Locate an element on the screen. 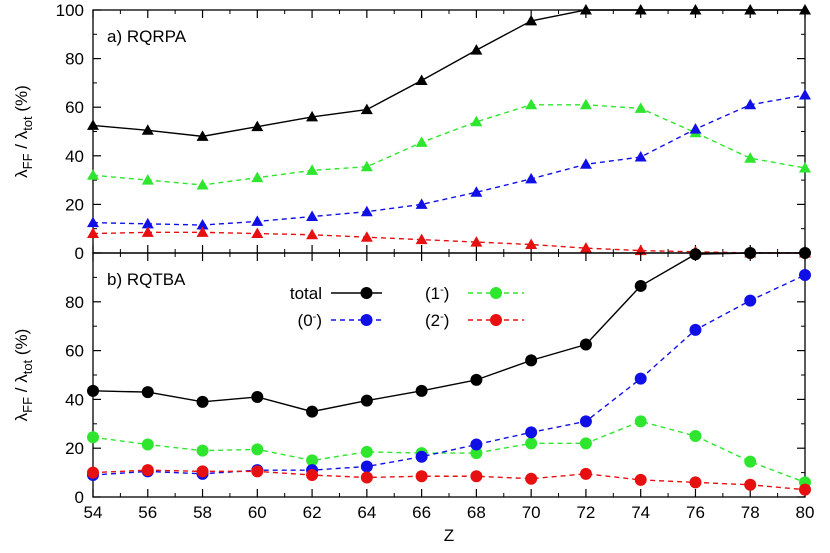 Image resolution: width=830 pixels, height=553 pixels. legend-label-text: (2 is located at coordinates (432, 320).